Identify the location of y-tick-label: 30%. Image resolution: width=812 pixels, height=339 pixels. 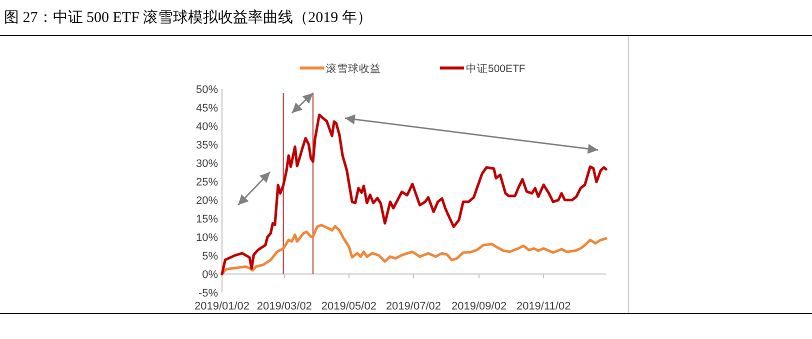
(207, 164).